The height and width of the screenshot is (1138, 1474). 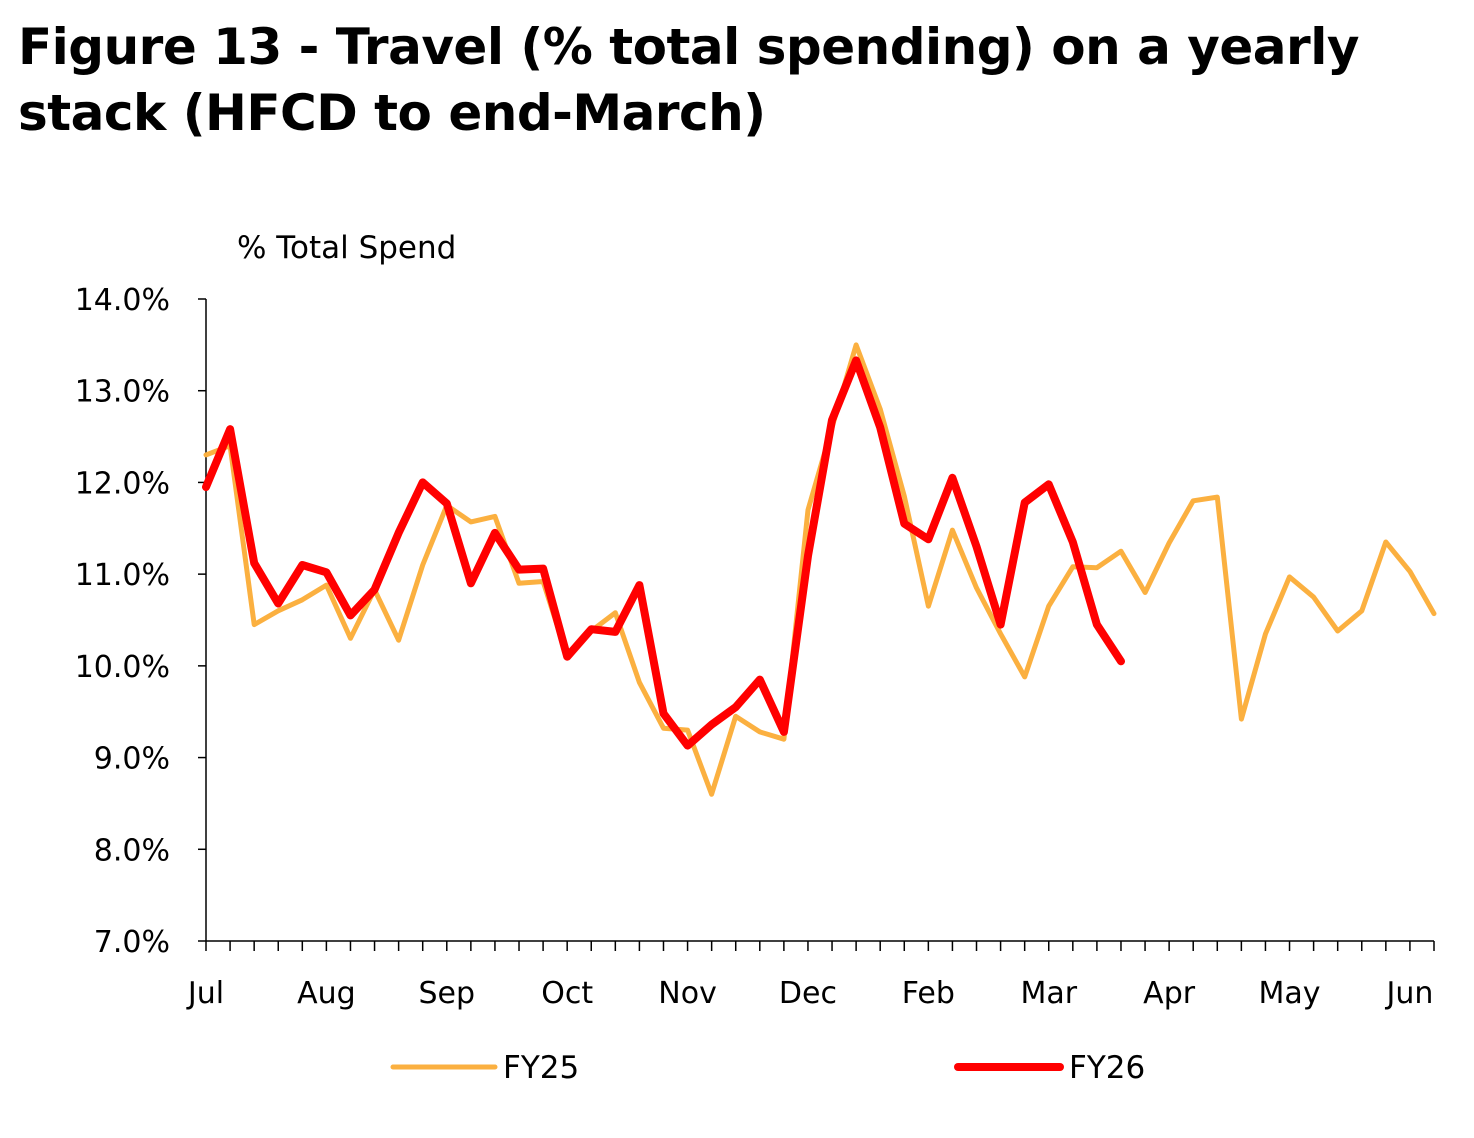 What do you see at coordinates (1290, 993) in the screenshot?
I see `x-tick-label: May` at bounding box center [1290, 993].